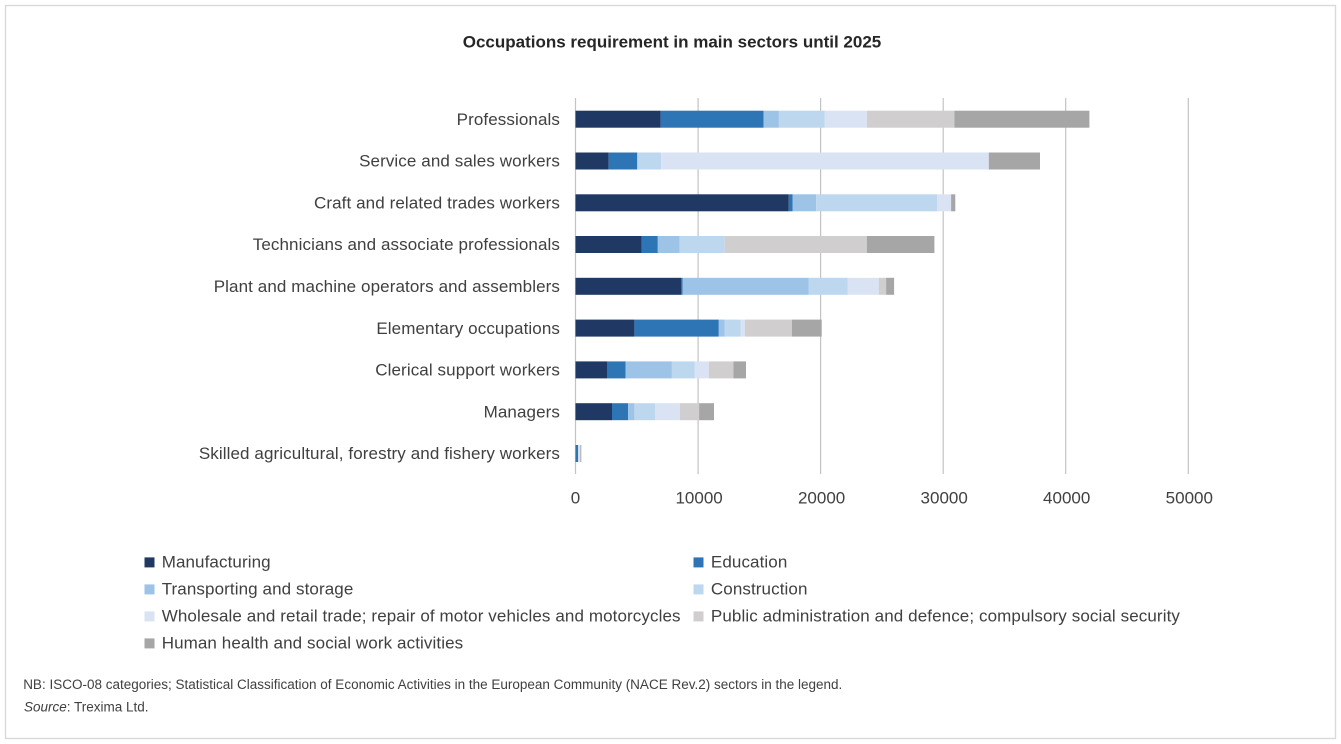  I want to click on svg-text: Transporting and storage, so click(258, 588).